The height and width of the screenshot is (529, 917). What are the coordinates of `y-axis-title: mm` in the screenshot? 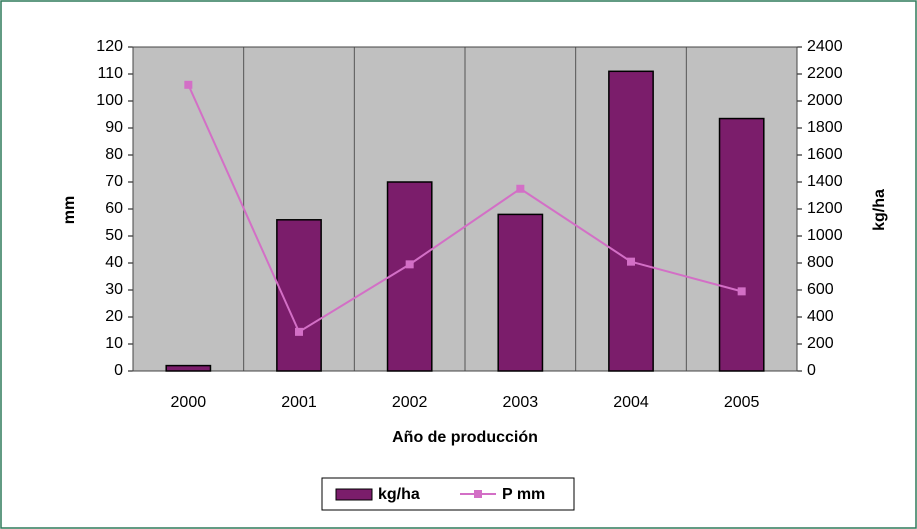 It's located at (69, 210).